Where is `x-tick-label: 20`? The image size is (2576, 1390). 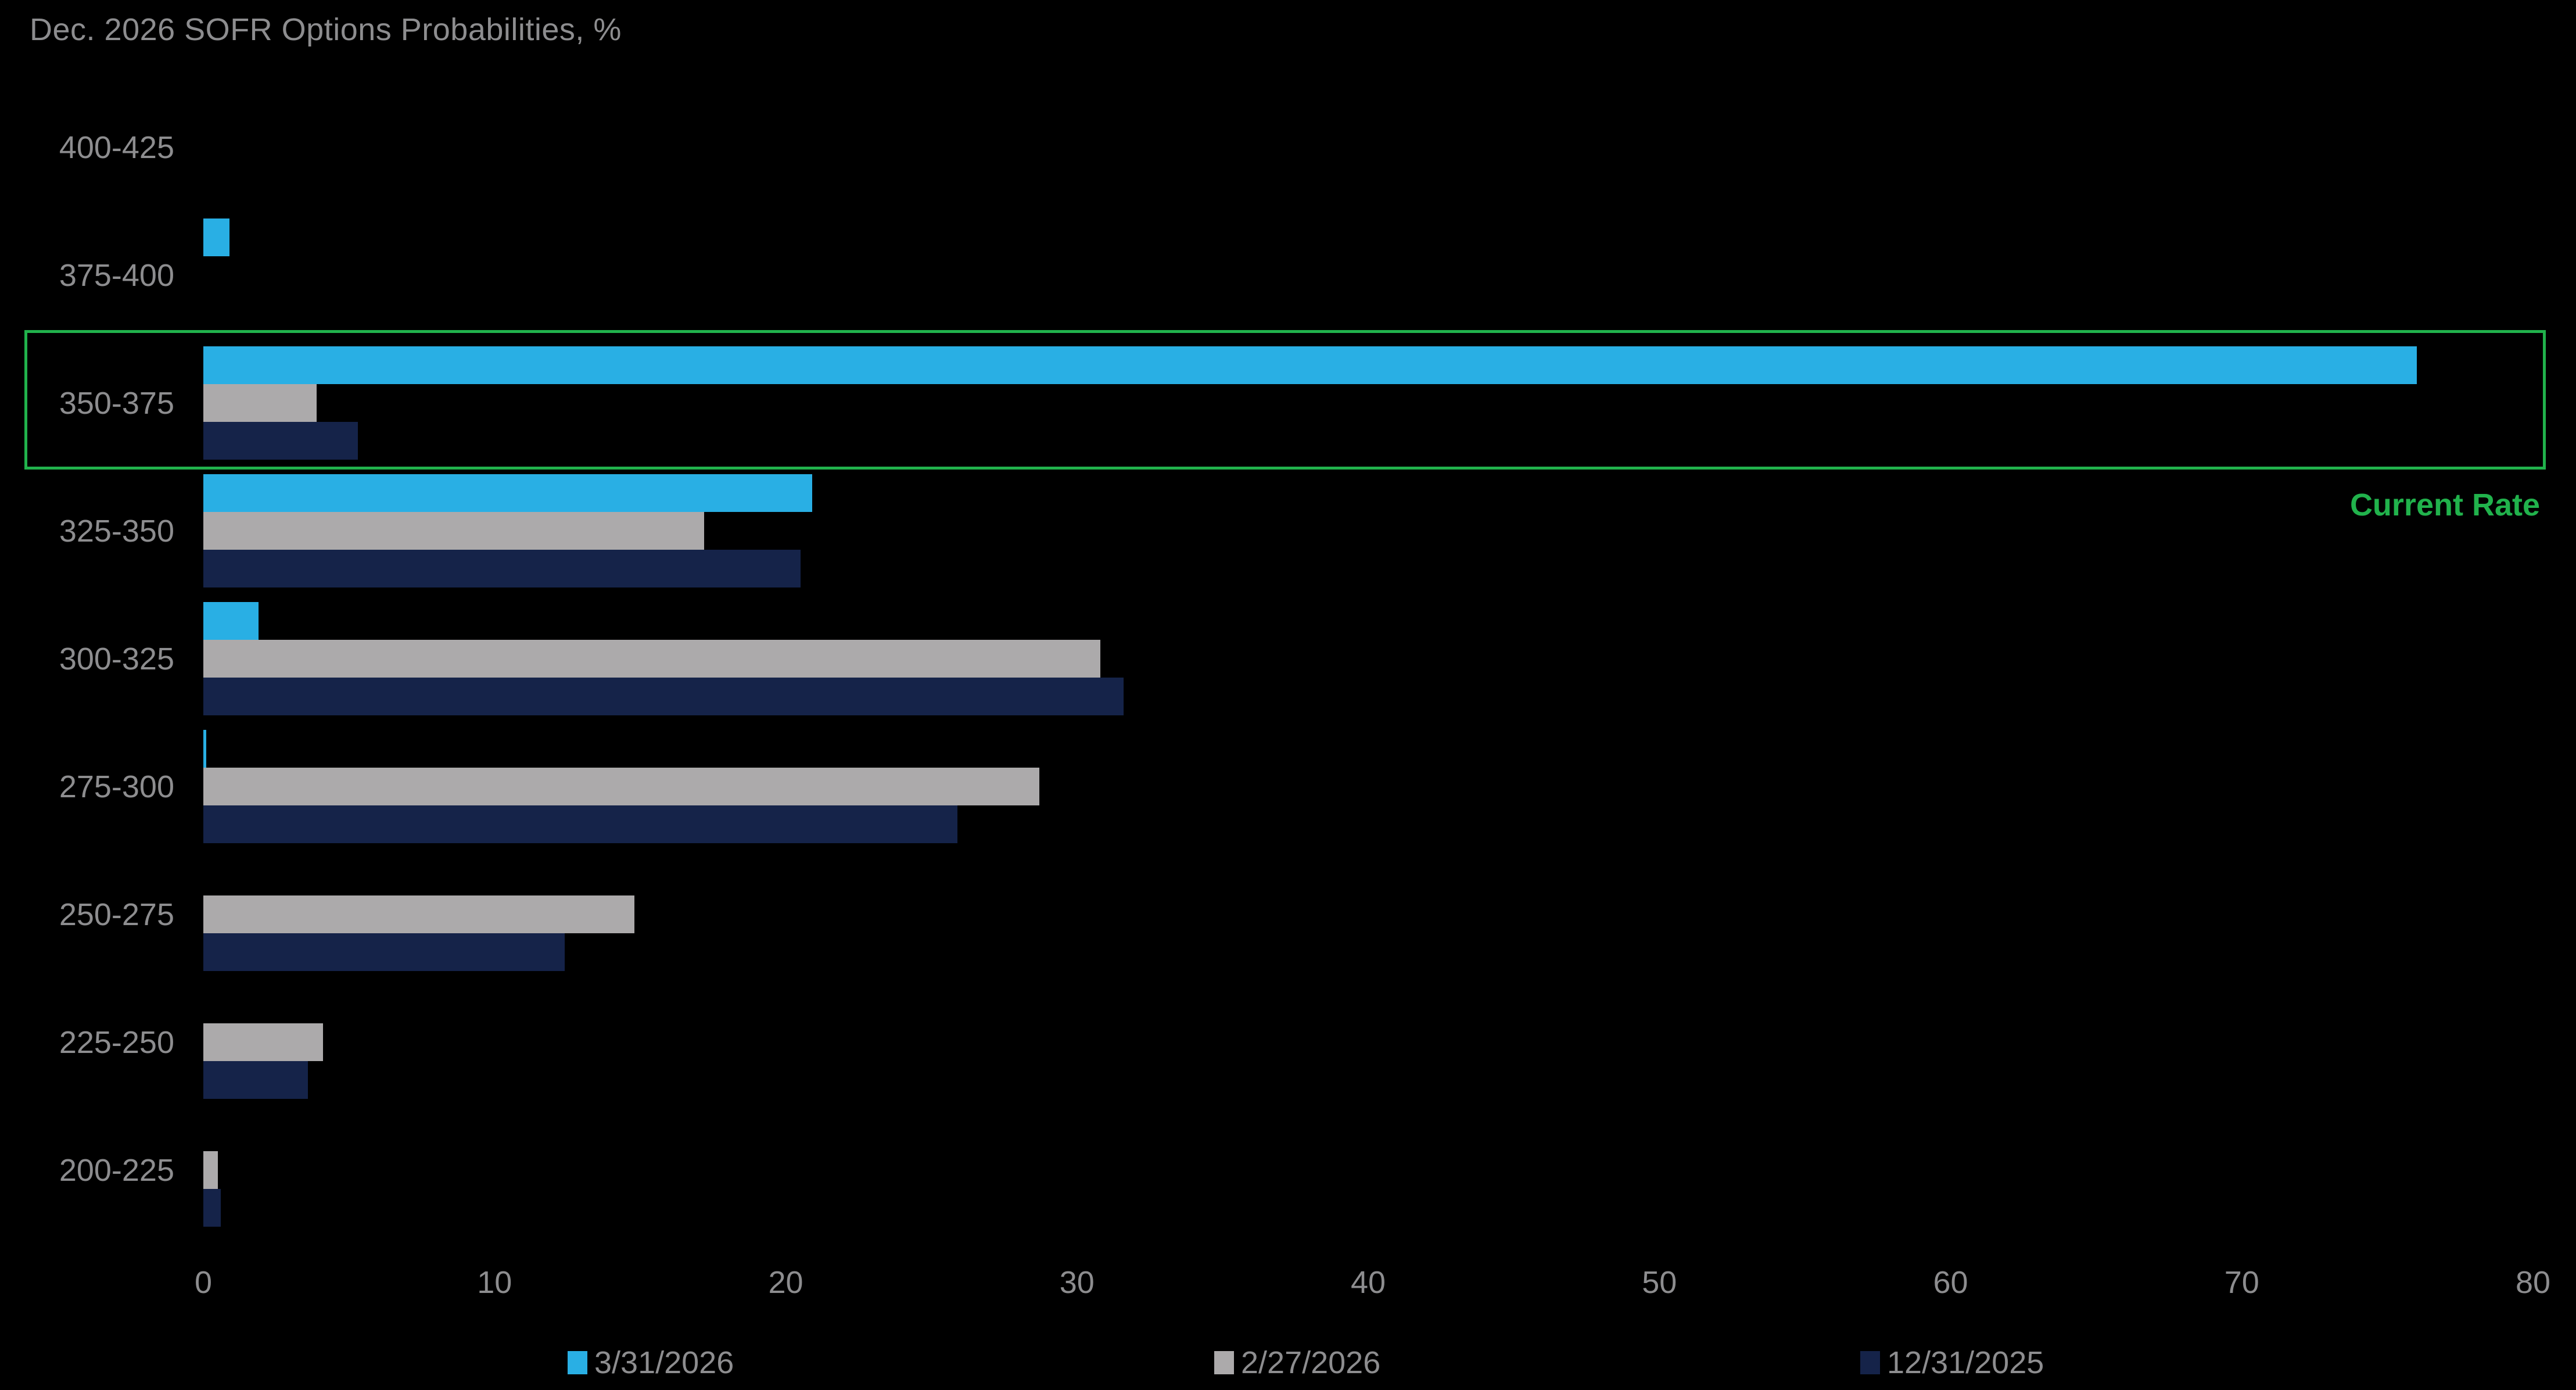 x-tick-label: 20 is located at coordinates (785, 1282).